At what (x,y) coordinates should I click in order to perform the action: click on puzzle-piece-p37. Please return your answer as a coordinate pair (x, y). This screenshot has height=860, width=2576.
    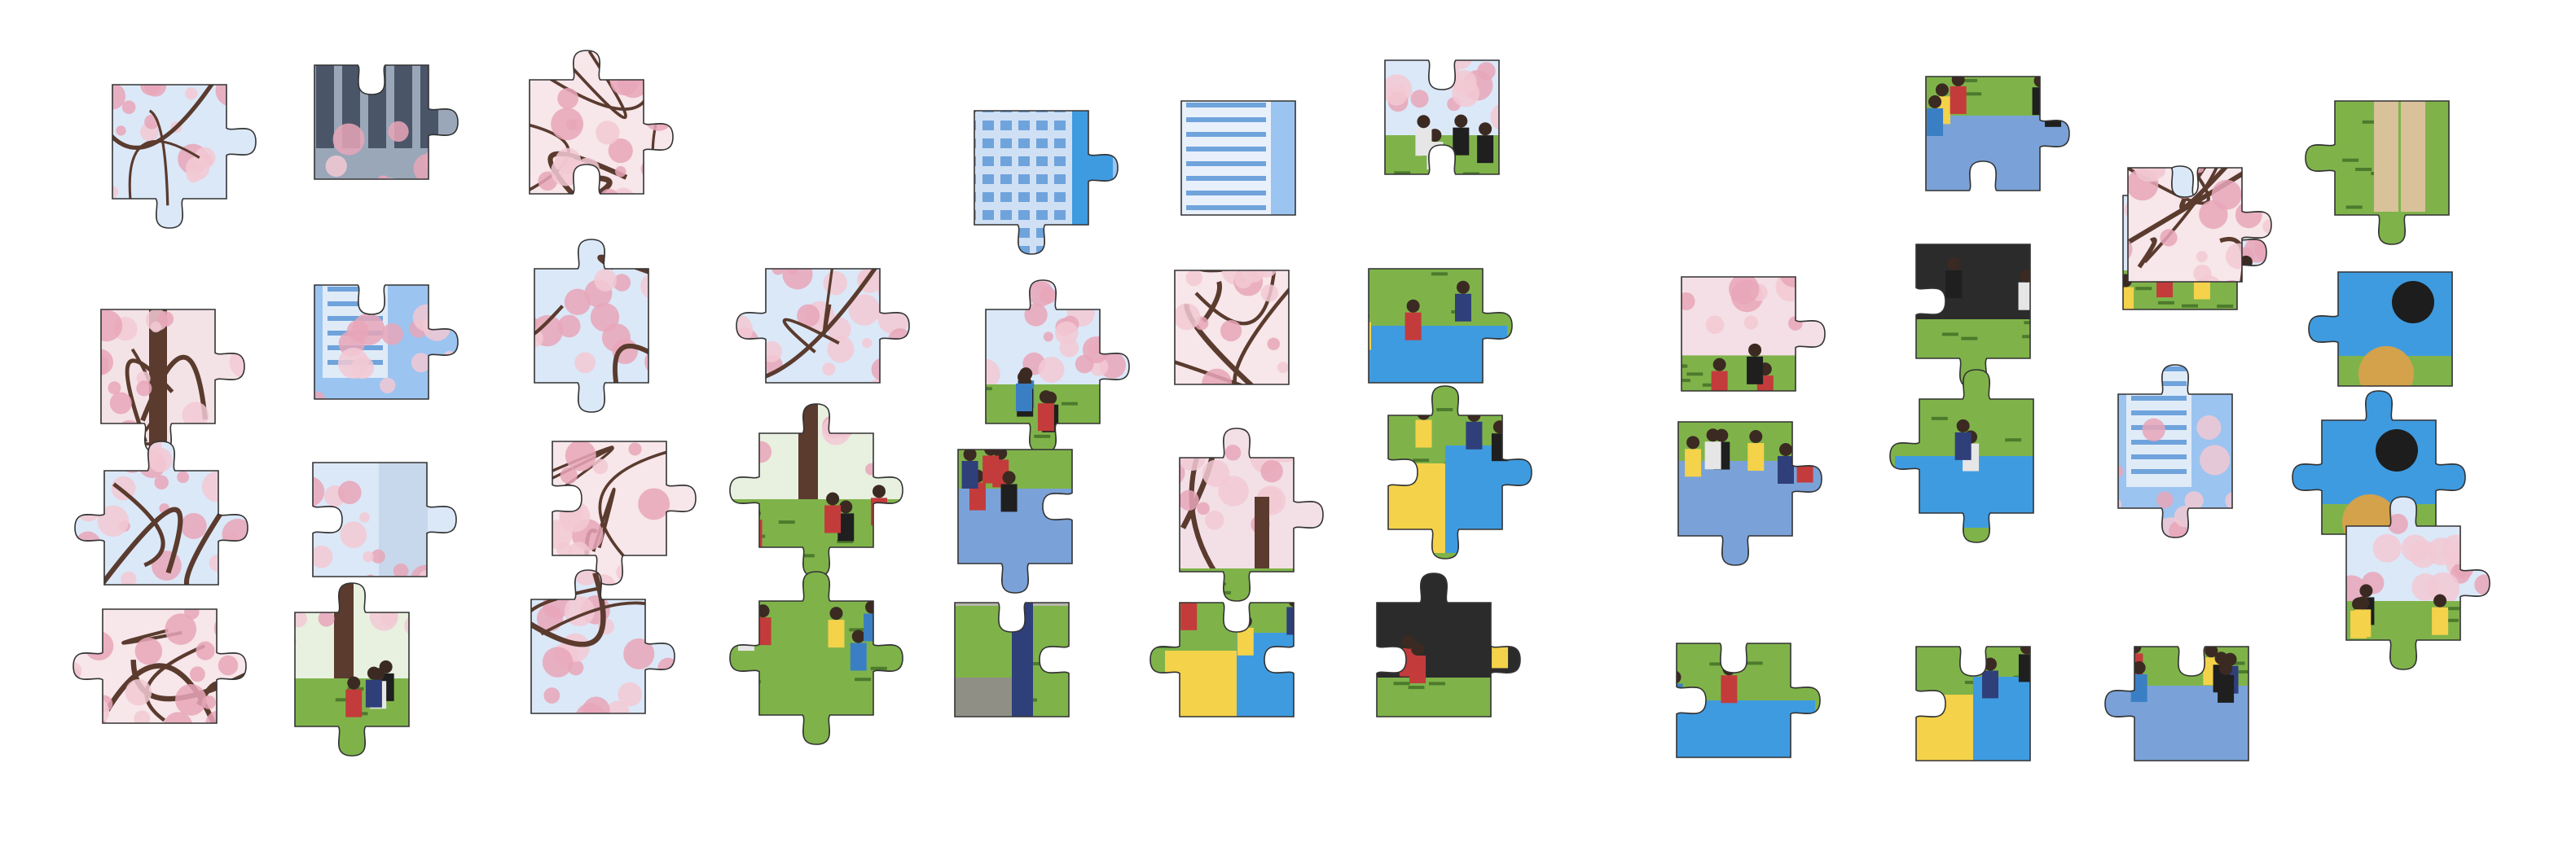
    Looking at the image, I should click on (1980, 704).